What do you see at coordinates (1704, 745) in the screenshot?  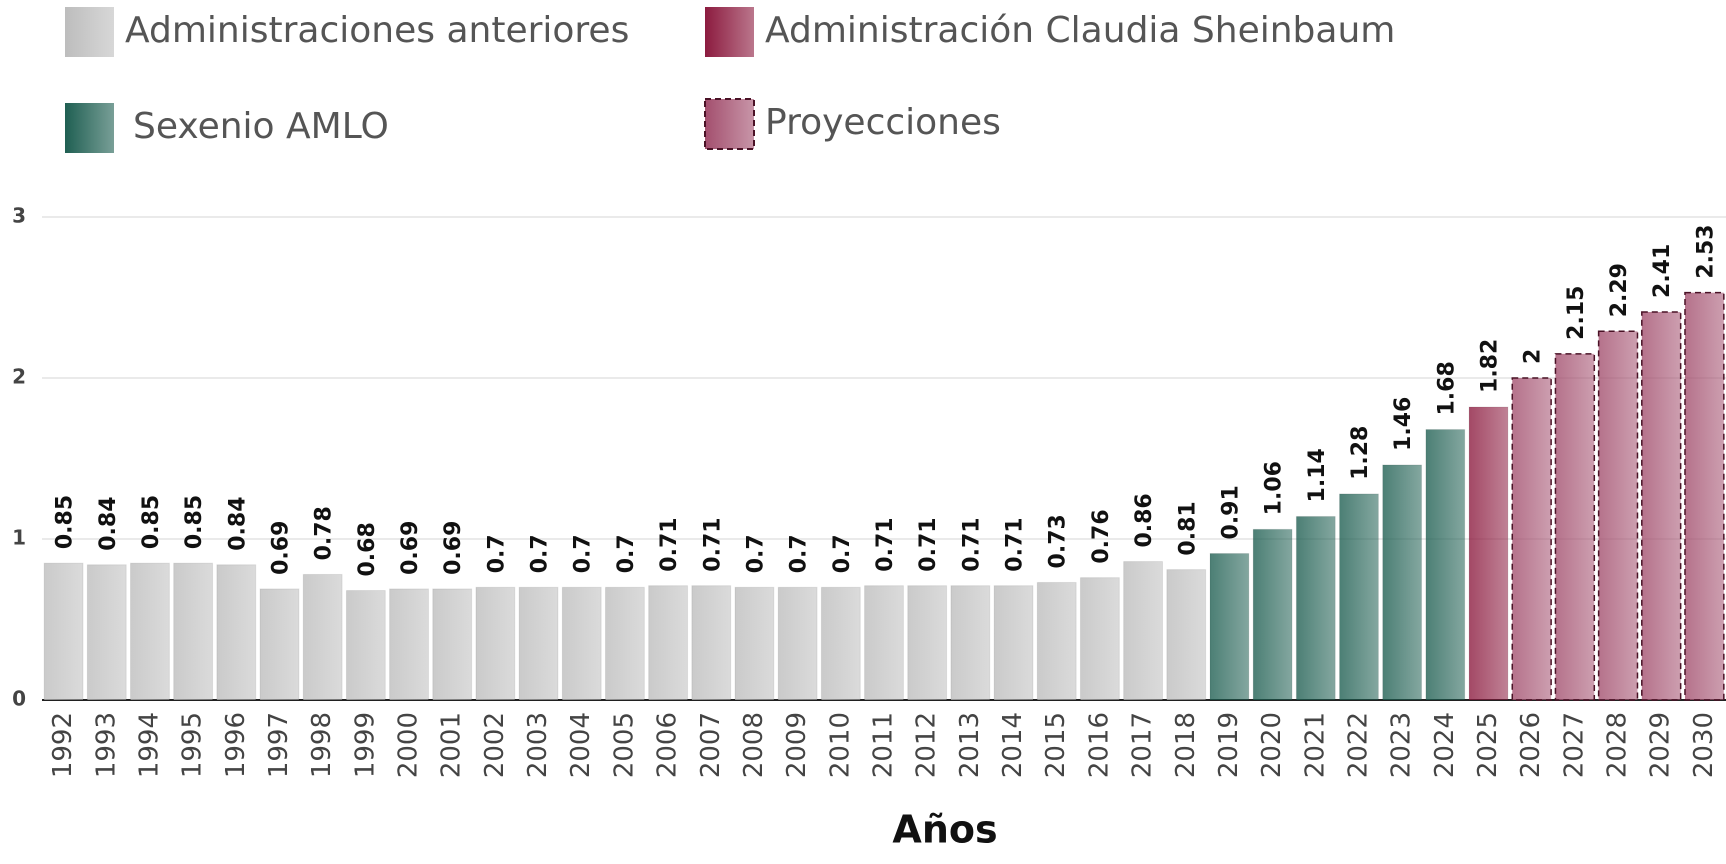 I see `x-tick-label: 2030` at bounding box center [1704, 745].